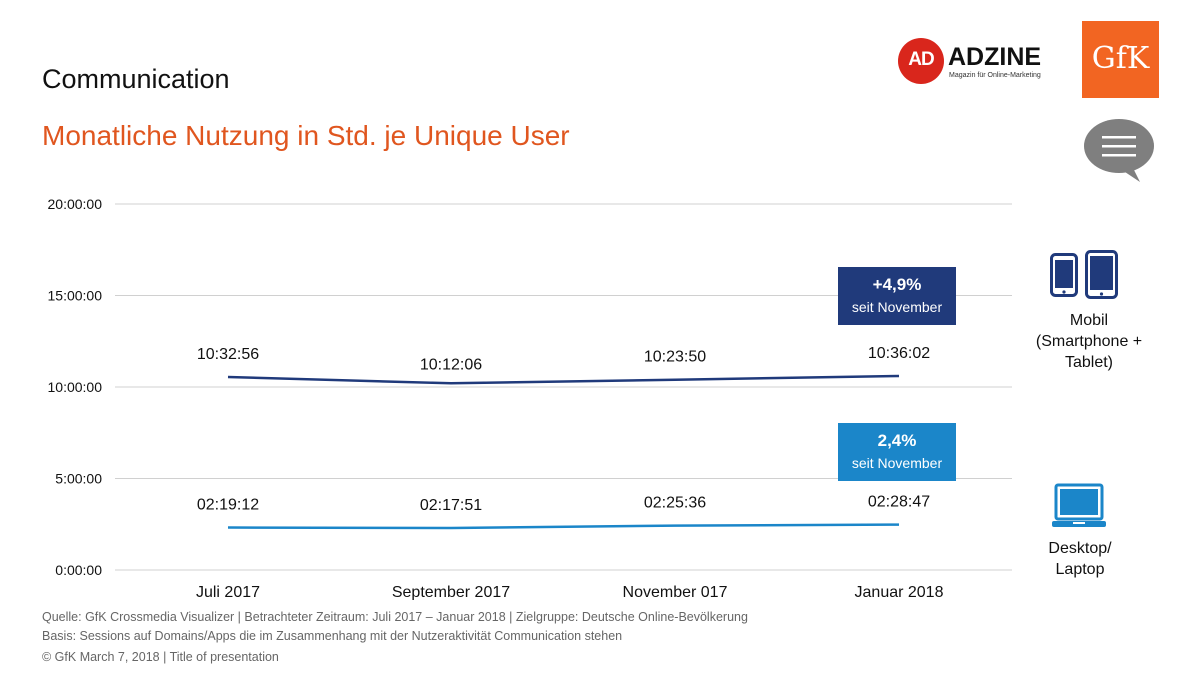 The image size is (1200, 673). Describe the element at coordinates (897, 296) in the screenshot. I see `mobile-growth-badge: +4,9% seit November` at that location.